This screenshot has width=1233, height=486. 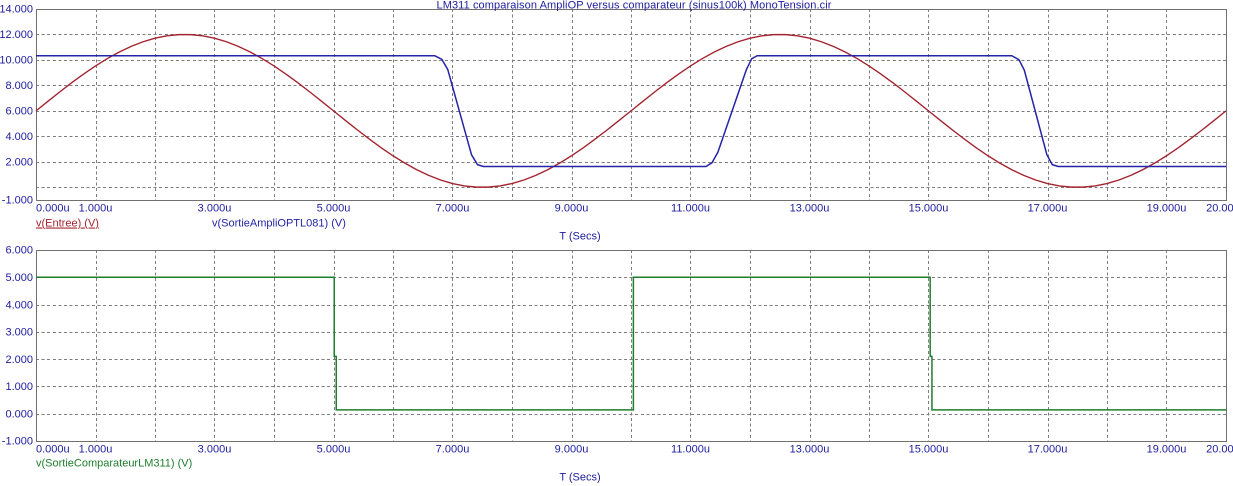 What do you see at coordinates (19, 387) in the screenshot?
I see `svg-text: 1.000` at bounding box center [19, 387].